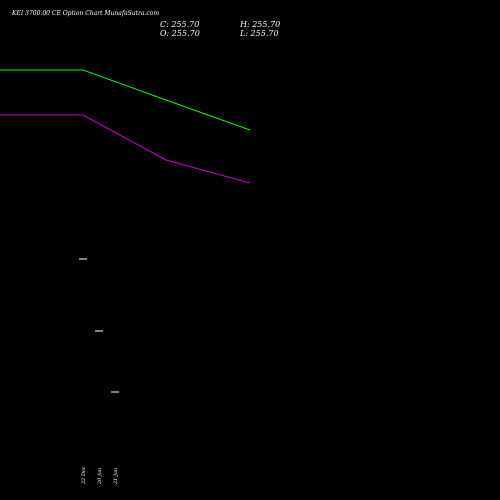 Image resolution: width=500 pixels, height=500 pixels. Describe the element at coordinates (259, 33) in the screenshot. I see `low-readout: L: 255.70` at that location.